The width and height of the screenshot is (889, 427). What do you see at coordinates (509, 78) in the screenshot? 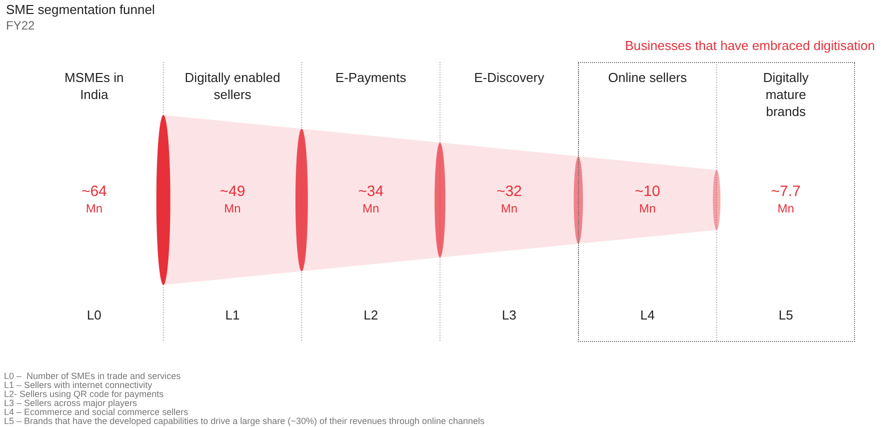
I see `category-label: E-Discovery` at bounding box center [509, 78].